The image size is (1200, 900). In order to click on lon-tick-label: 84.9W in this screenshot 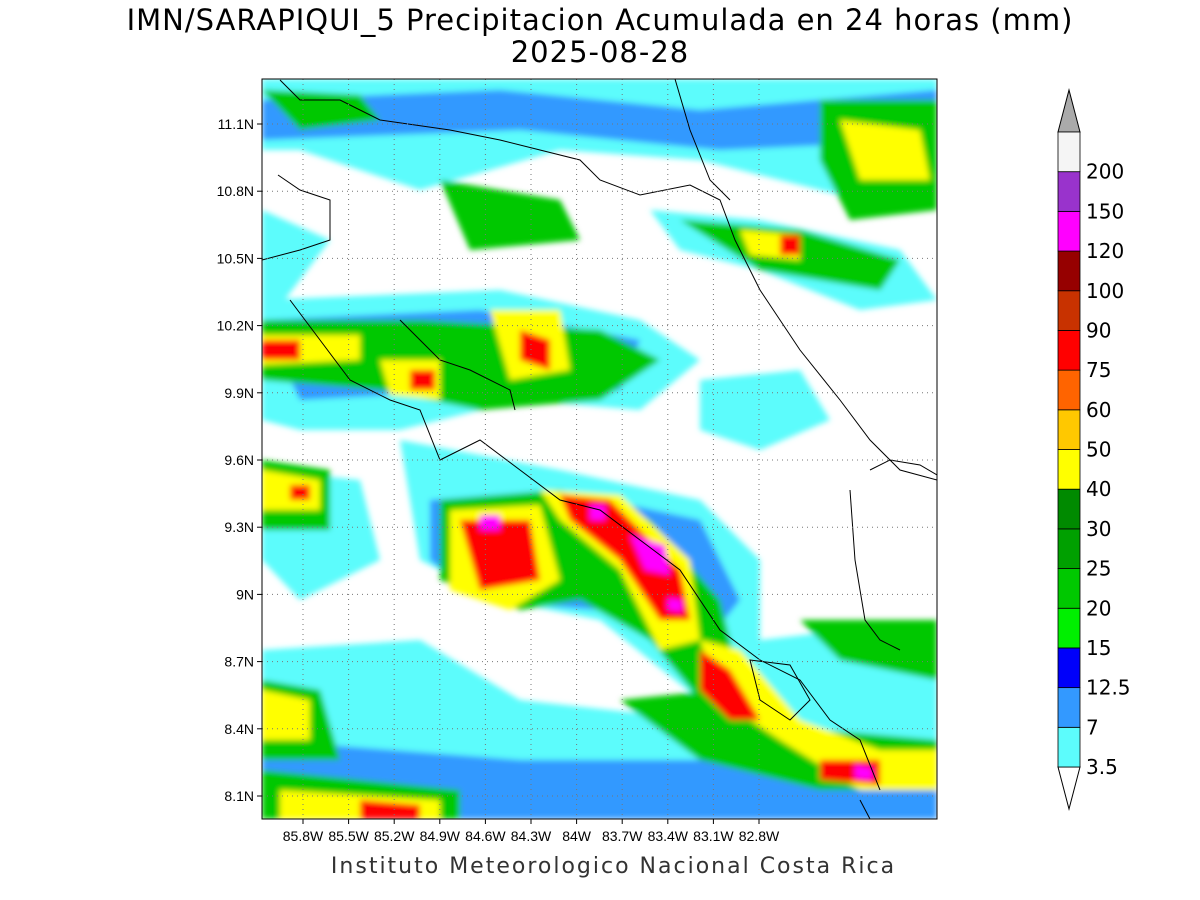, I will do `click(440, 836)`.